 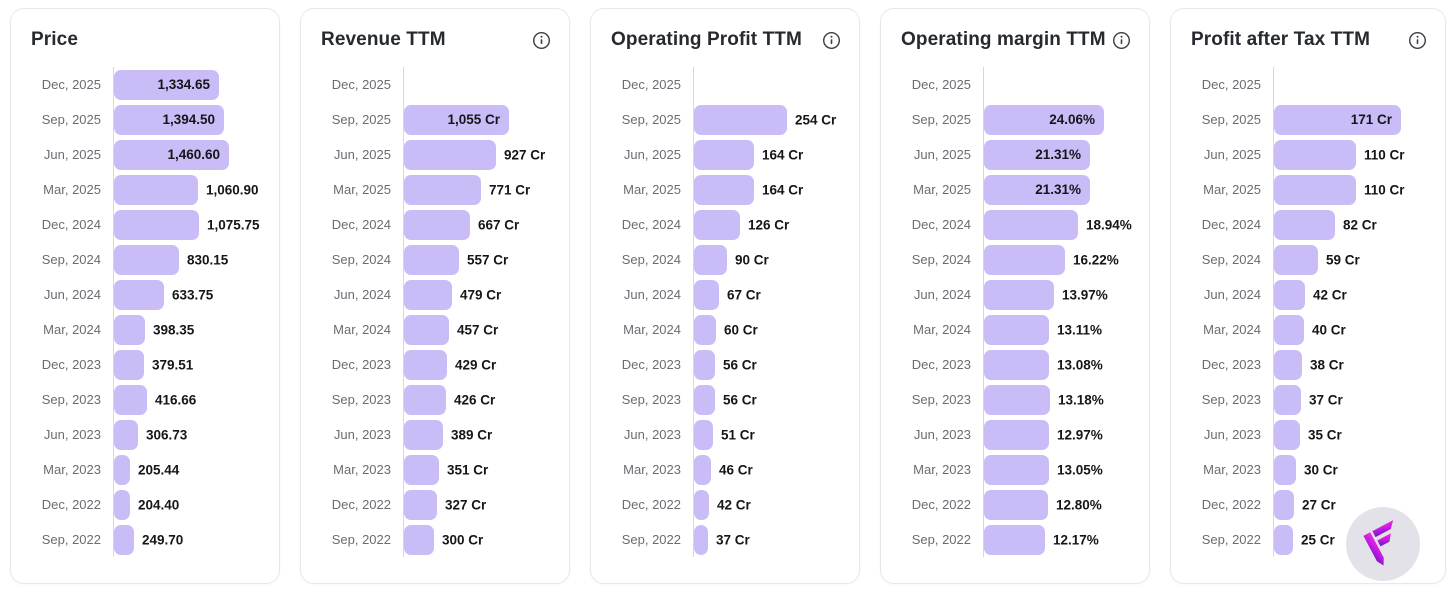 I want to click on chart-row: Jun, 2025 110 Cr, so click(x=1309, y=154).